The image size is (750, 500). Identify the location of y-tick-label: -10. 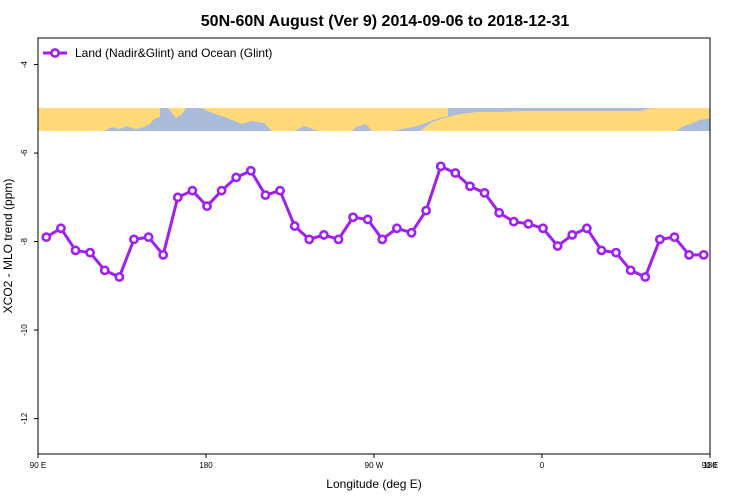
(24, 330).